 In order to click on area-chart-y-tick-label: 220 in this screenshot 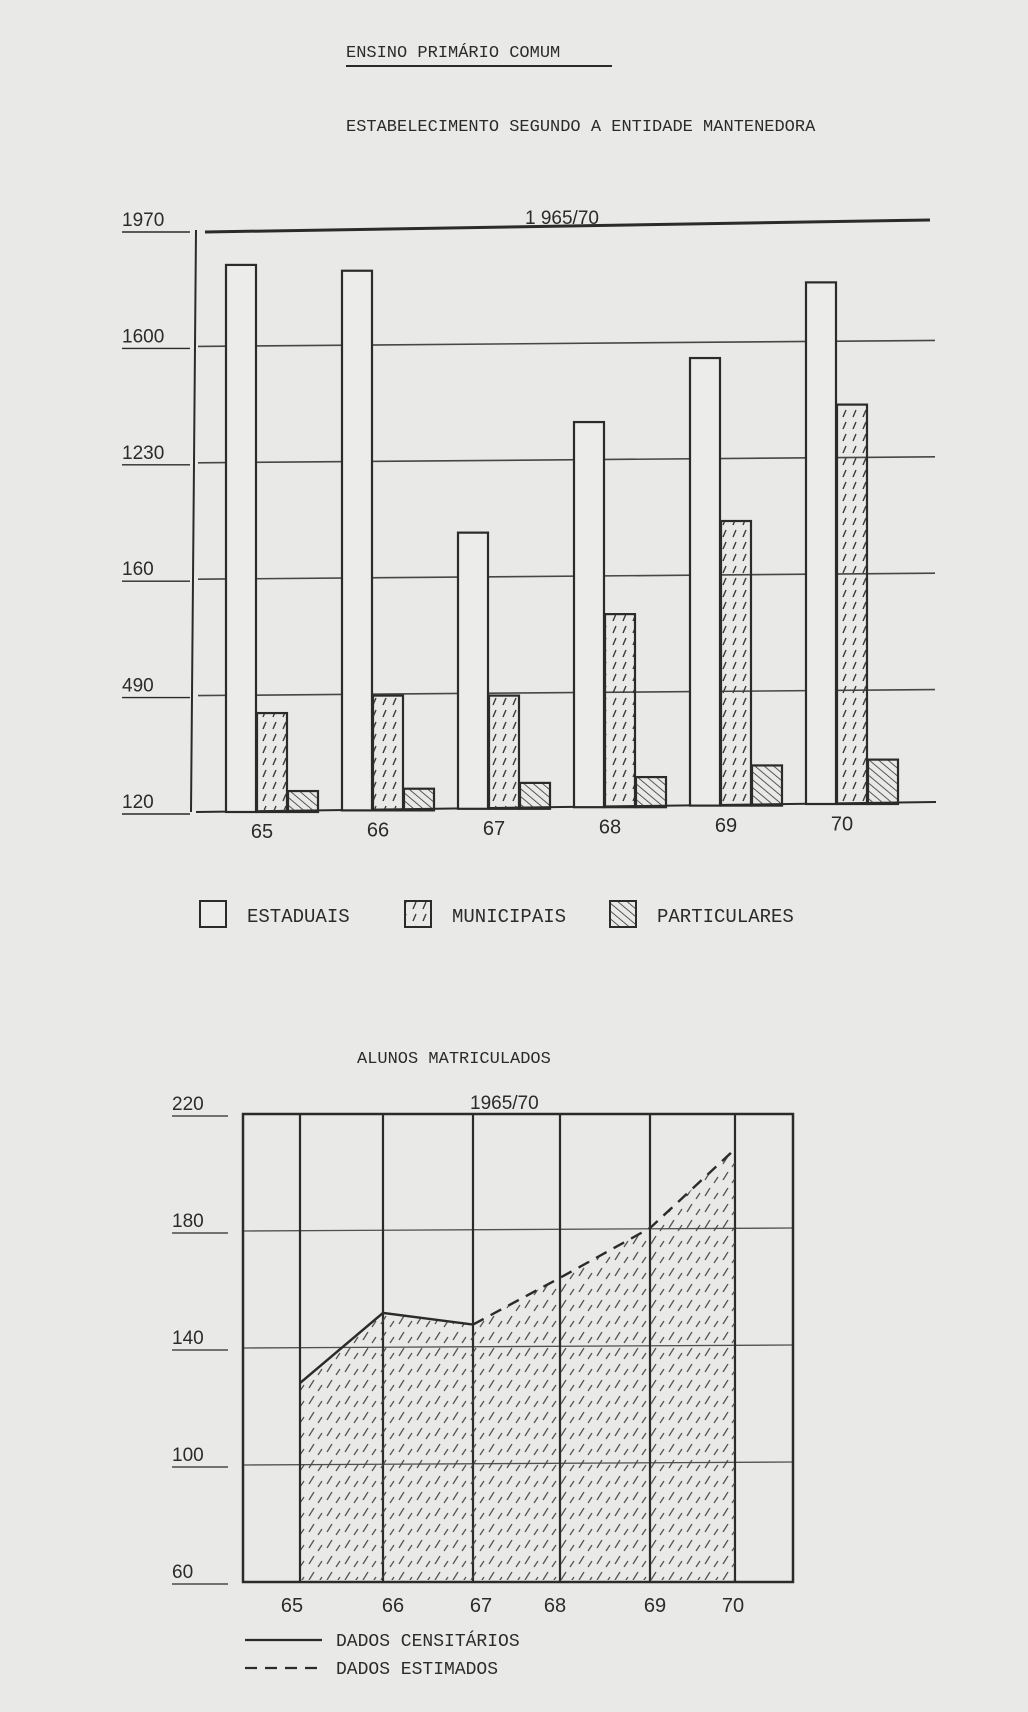, I will do `click(188, 1104)`.